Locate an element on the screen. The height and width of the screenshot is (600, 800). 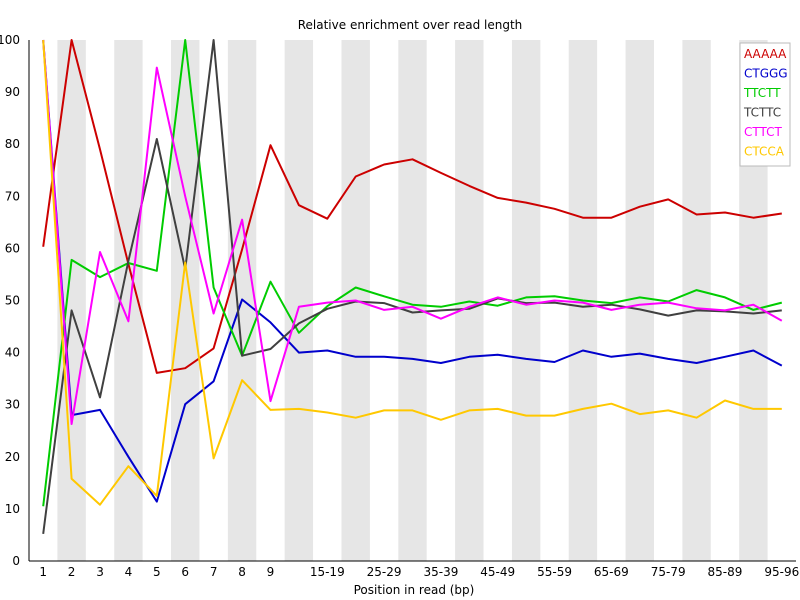
y-tick-label: 80 is located at coordinates (12, 144).